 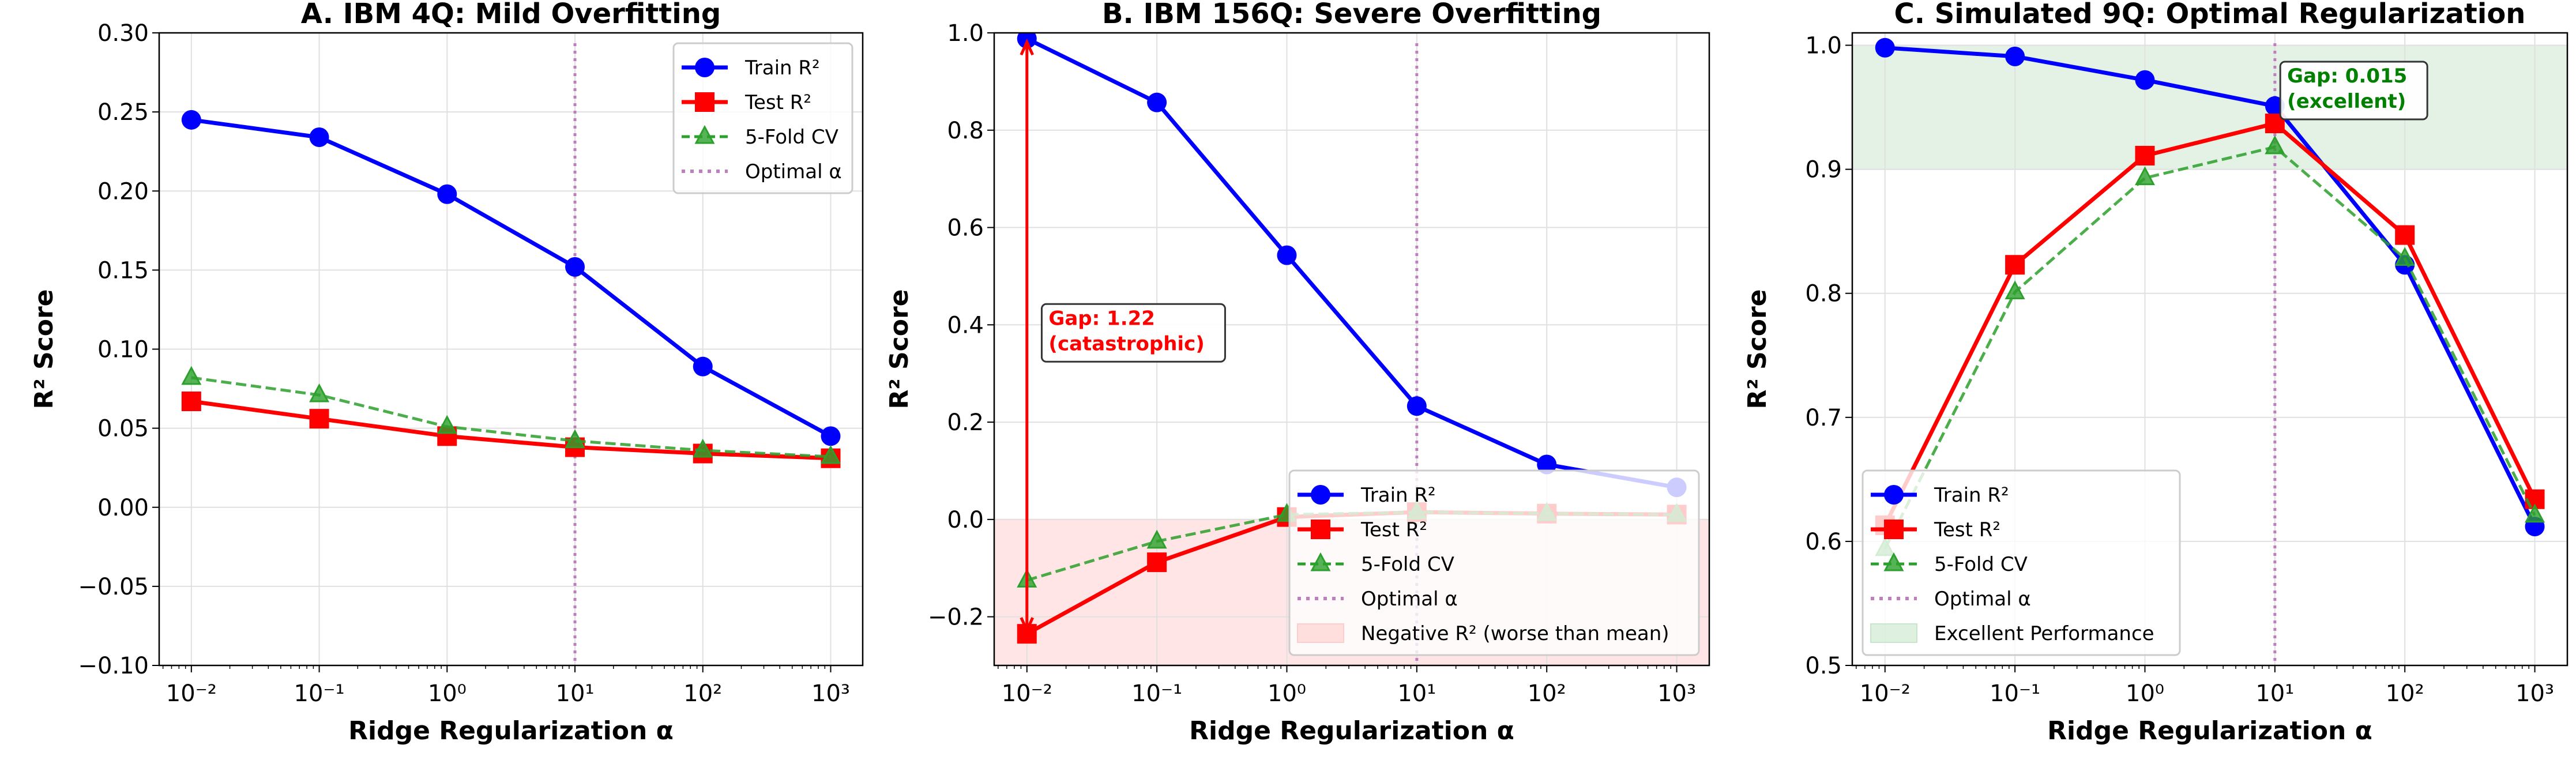 I want to click on y-tick-label: 0.8, so click(x=1823, y=294).